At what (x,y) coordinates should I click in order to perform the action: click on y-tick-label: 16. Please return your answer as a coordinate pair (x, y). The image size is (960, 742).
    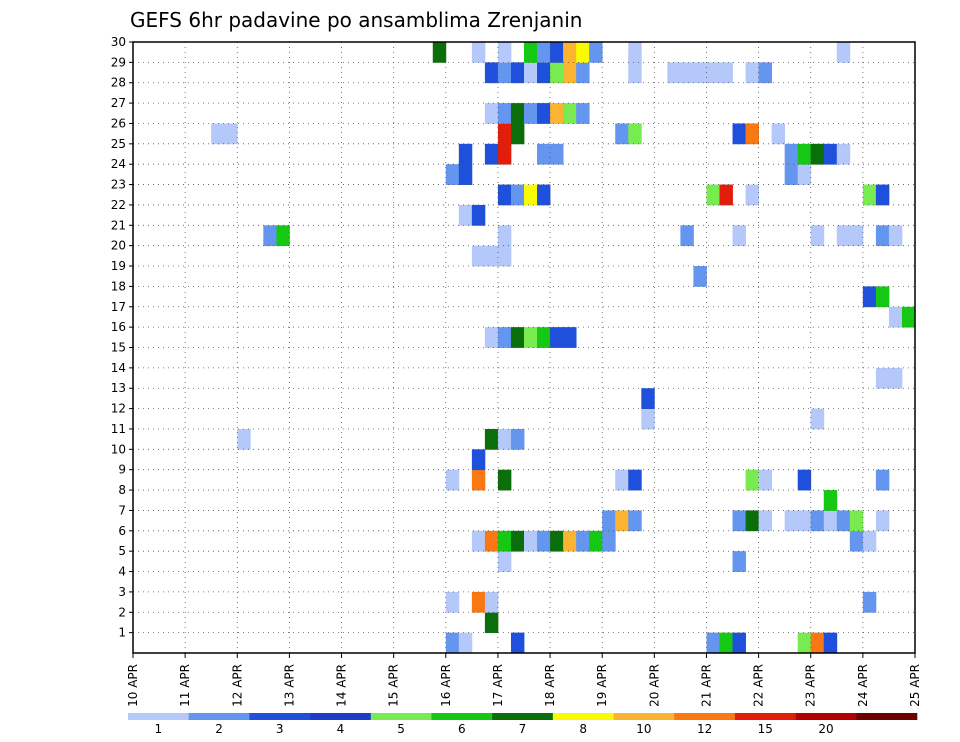
    Looking at the image, I should click on (118, 327).